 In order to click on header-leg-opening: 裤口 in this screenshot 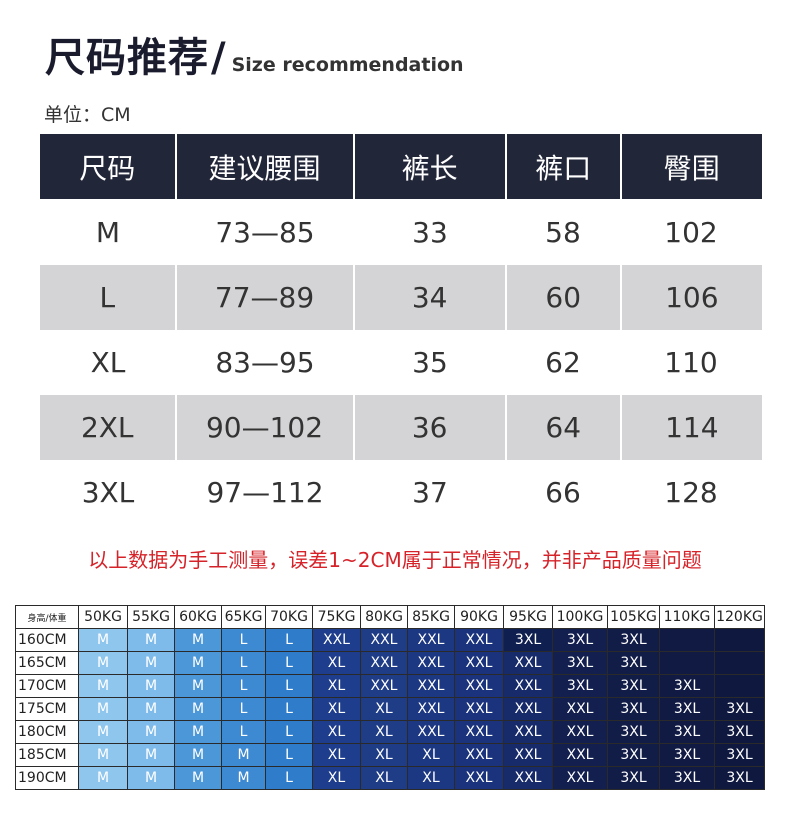, I will do `click(562, 166)`.